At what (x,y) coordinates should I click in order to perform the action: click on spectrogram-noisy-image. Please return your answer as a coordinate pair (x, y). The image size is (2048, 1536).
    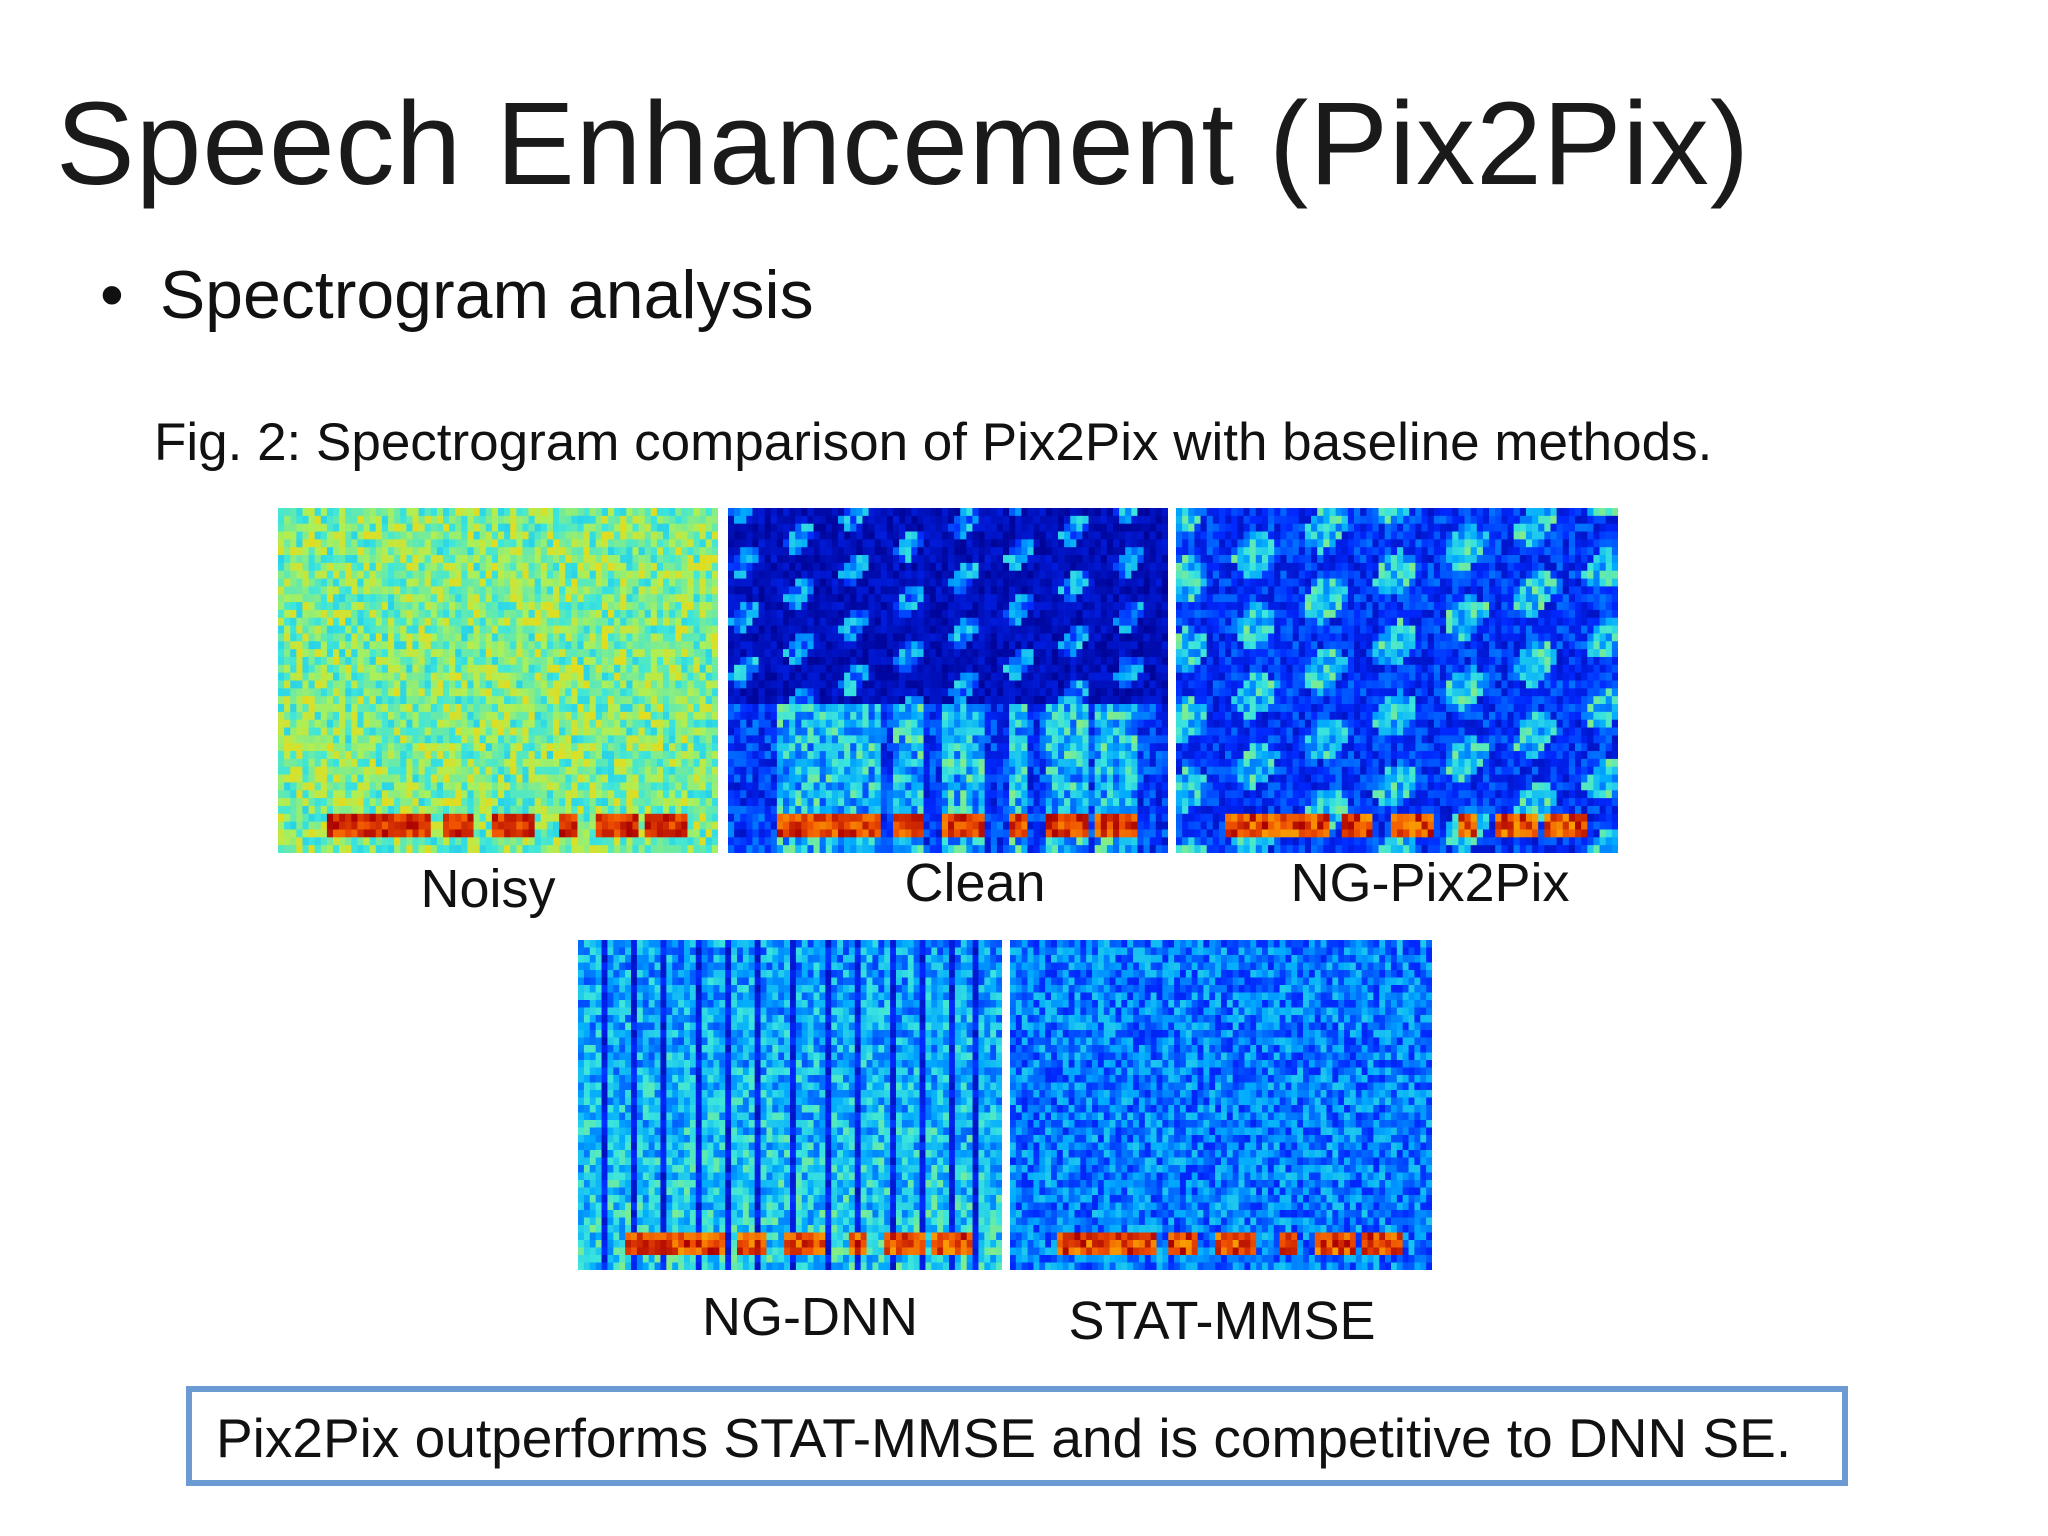
    Looking at the image, I should click on (498, 680).